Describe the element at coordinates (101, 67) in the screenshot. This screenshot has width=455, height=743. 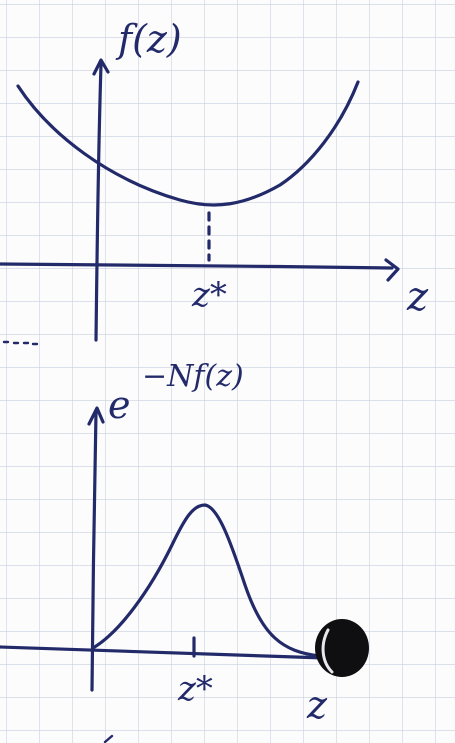
I see `top-y-axis-arrow` at that location.